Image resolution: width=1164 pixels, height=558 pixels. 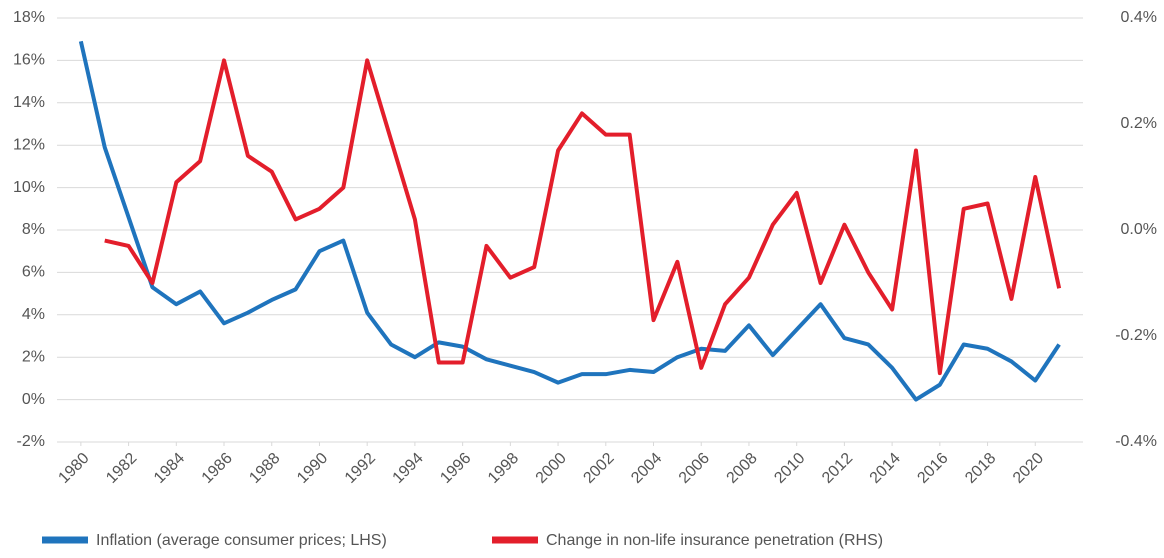 I want to click on x-tick-label: 2000, so click(x=551, y=468).